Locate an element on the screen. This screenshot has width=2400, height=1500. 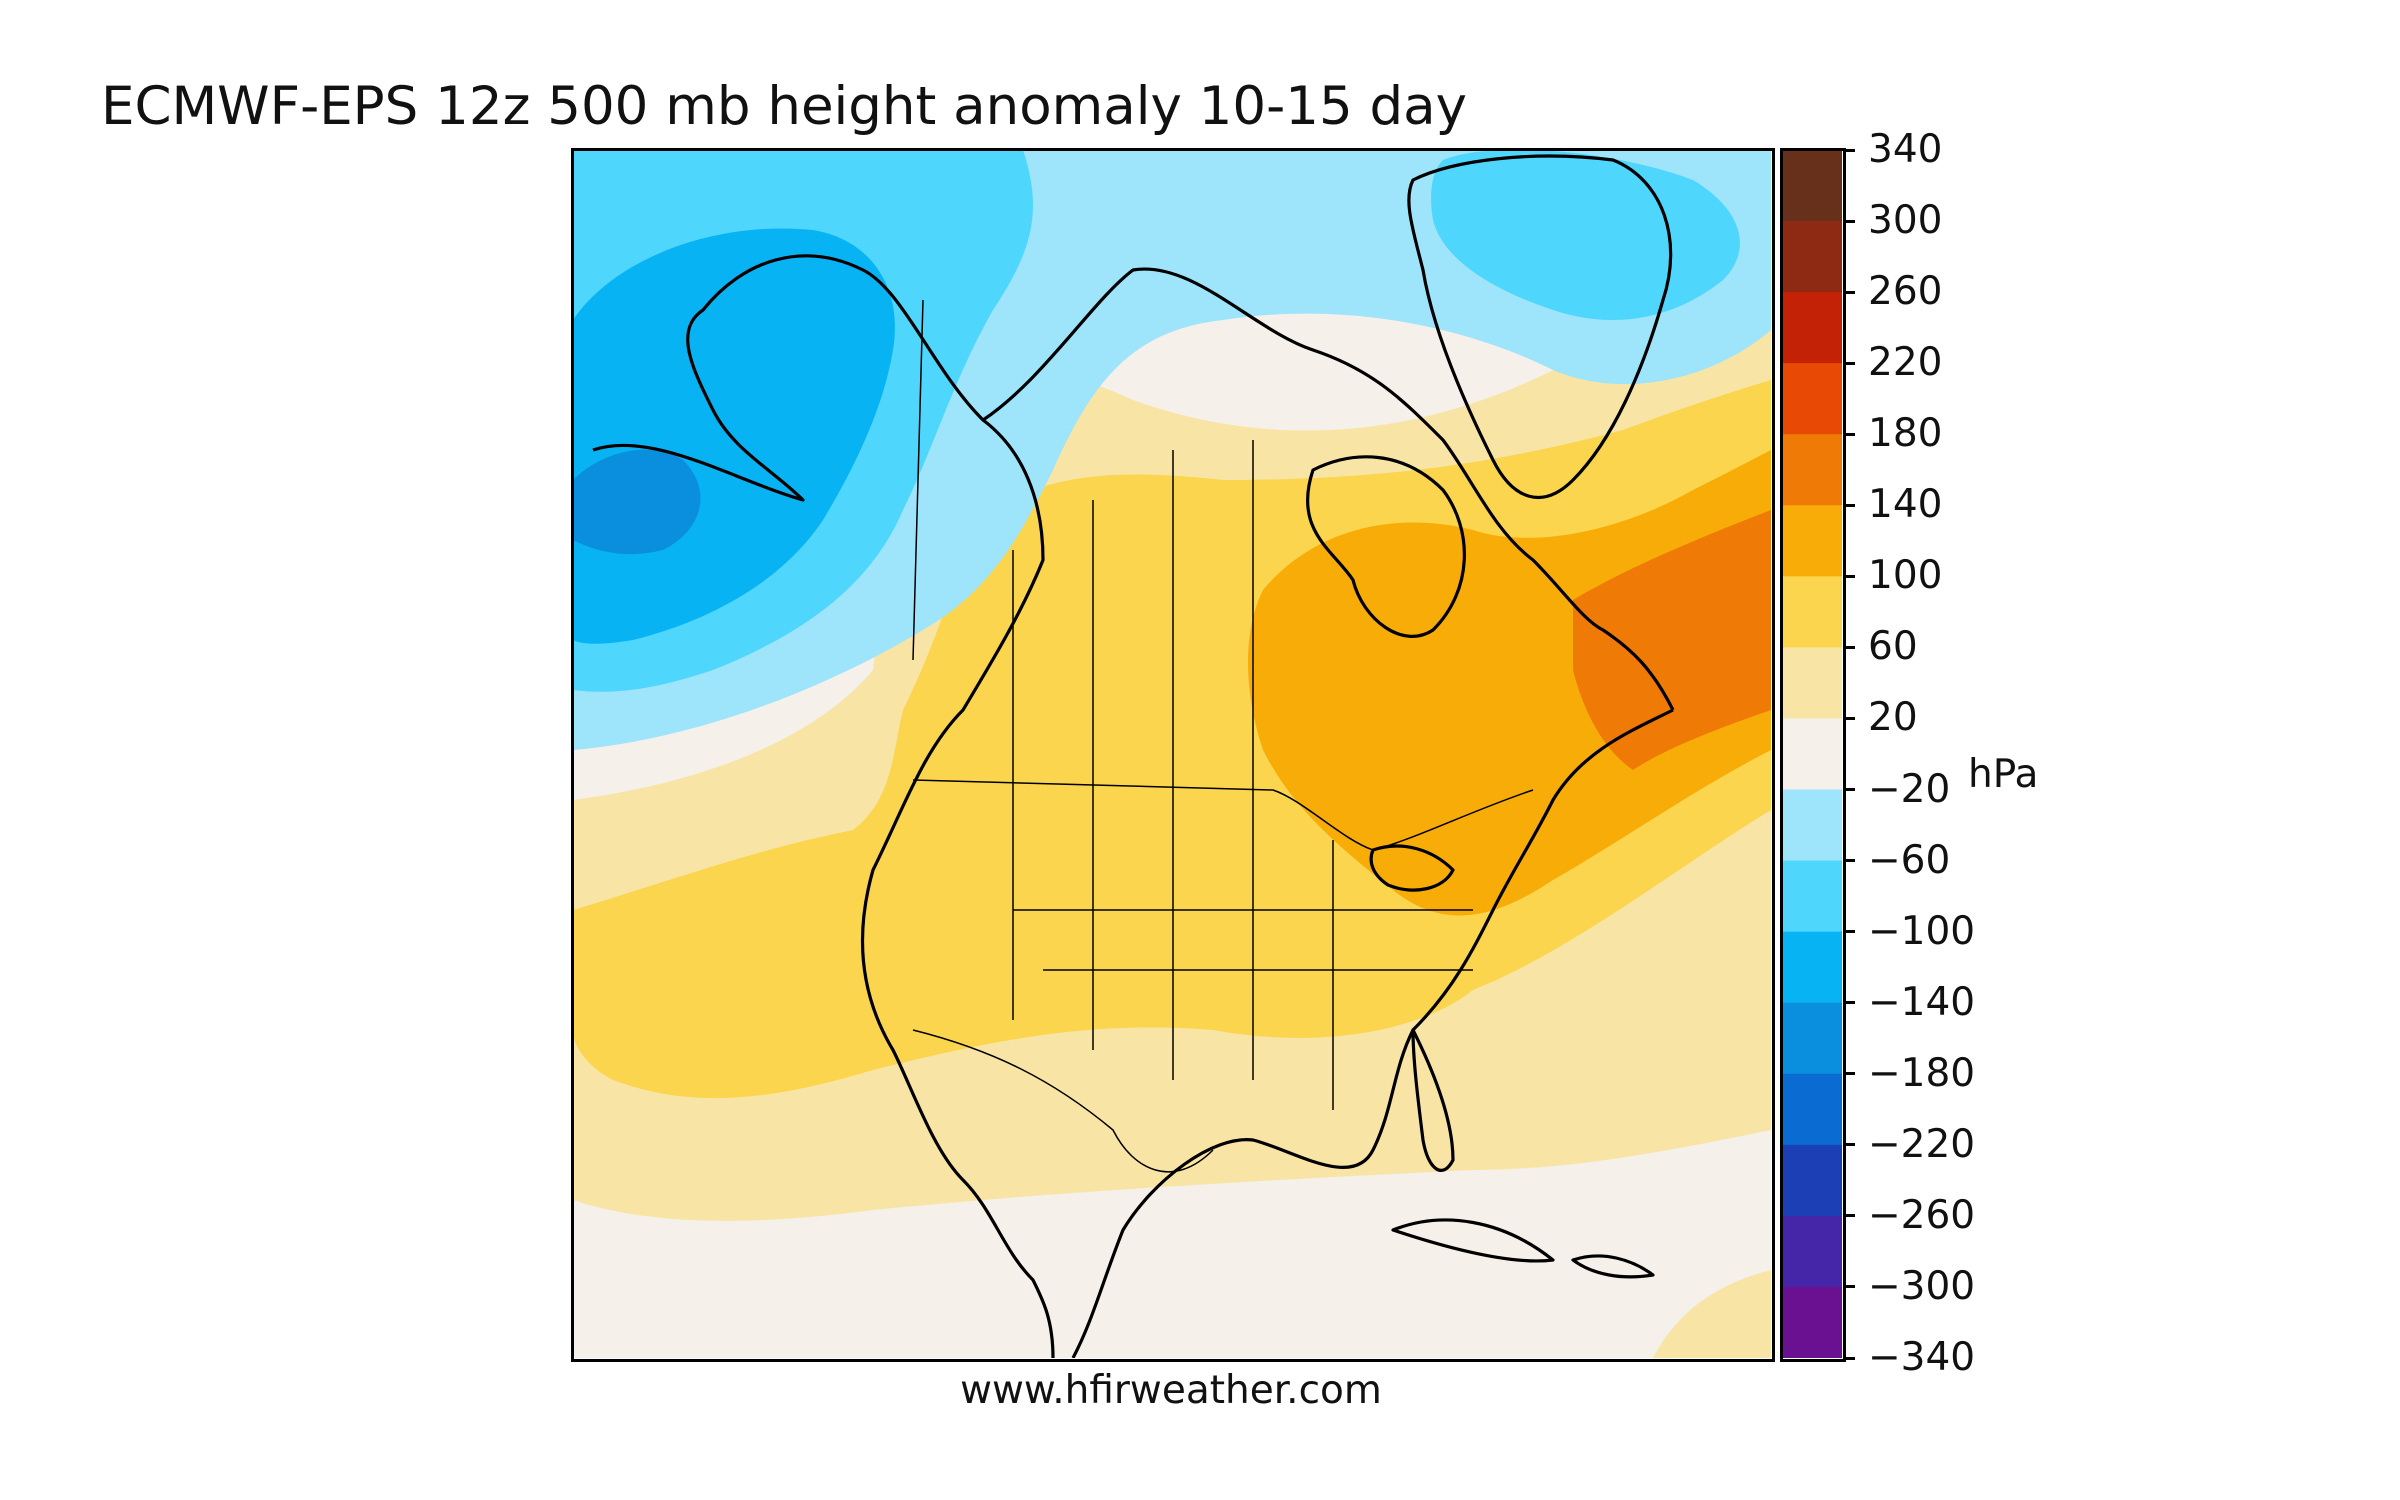
coastline-arctic is located at coordinates (1328, 489).